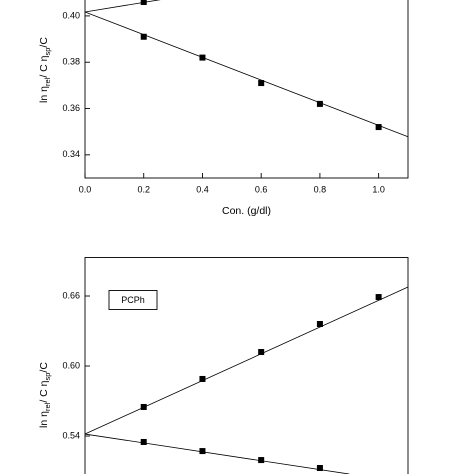 The image size is (474, 474). What do you see at coordinates (143, 189) in the screenshot?
I see `x-tick-label: 0.2` at bounding box center [143, 189].